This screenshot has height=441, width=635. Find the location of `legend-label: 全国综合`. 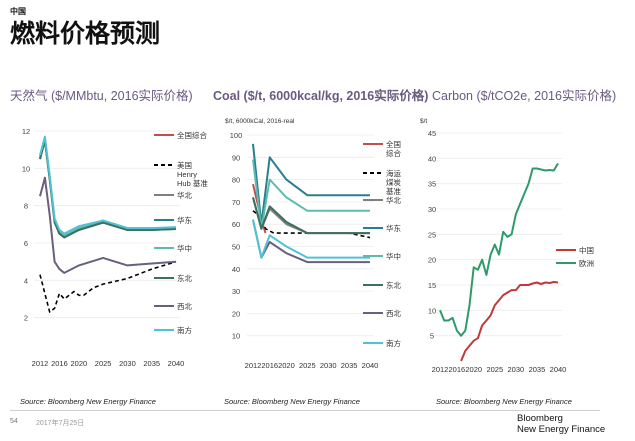

legend-label: 全国综合 is located at coordinates (192, 135).